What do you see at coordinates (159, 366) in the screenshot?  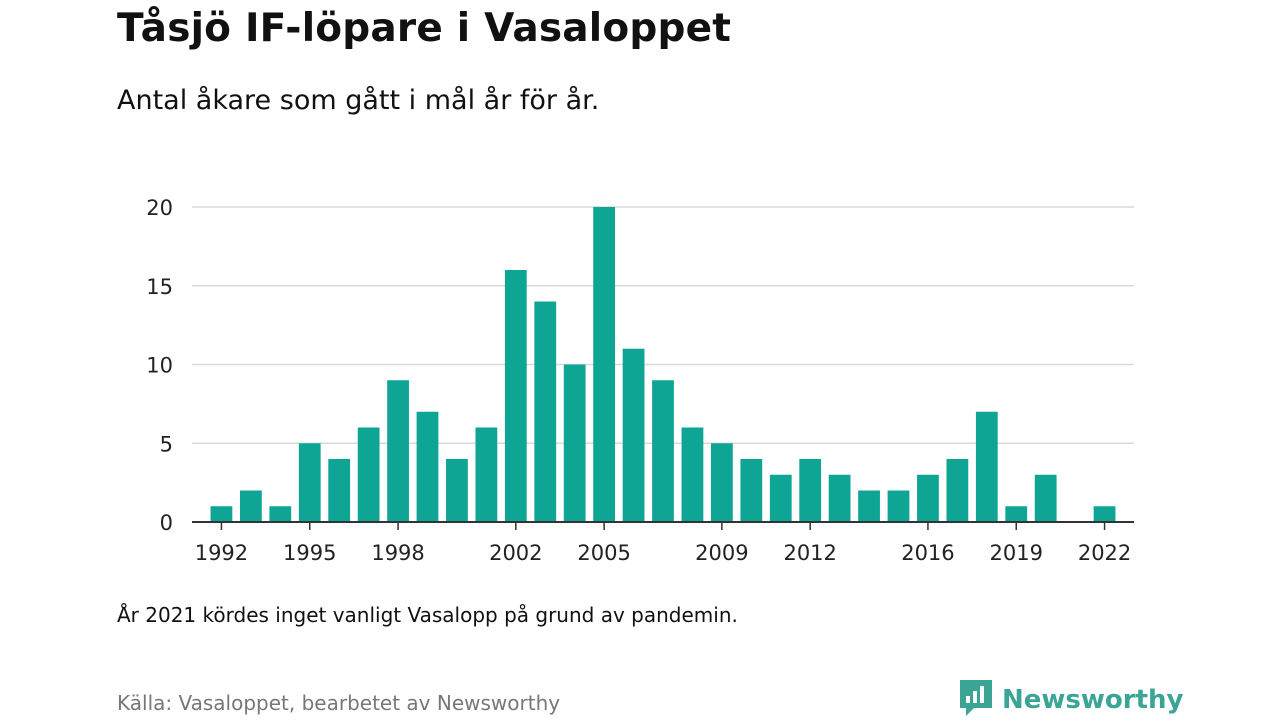 I see `y-tick-label: 10` at bounding box center [159, 366].